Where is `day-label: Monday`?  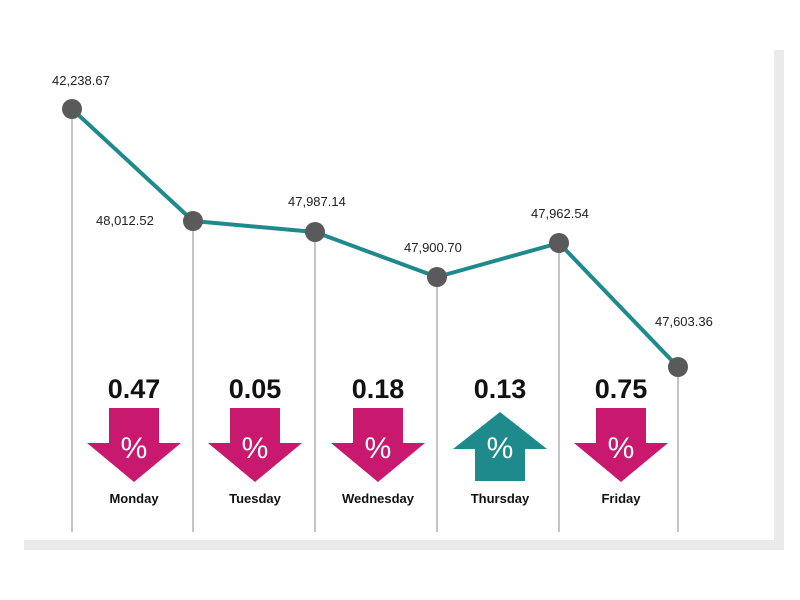
day-label: Monday is located at coordinates (134, 498).